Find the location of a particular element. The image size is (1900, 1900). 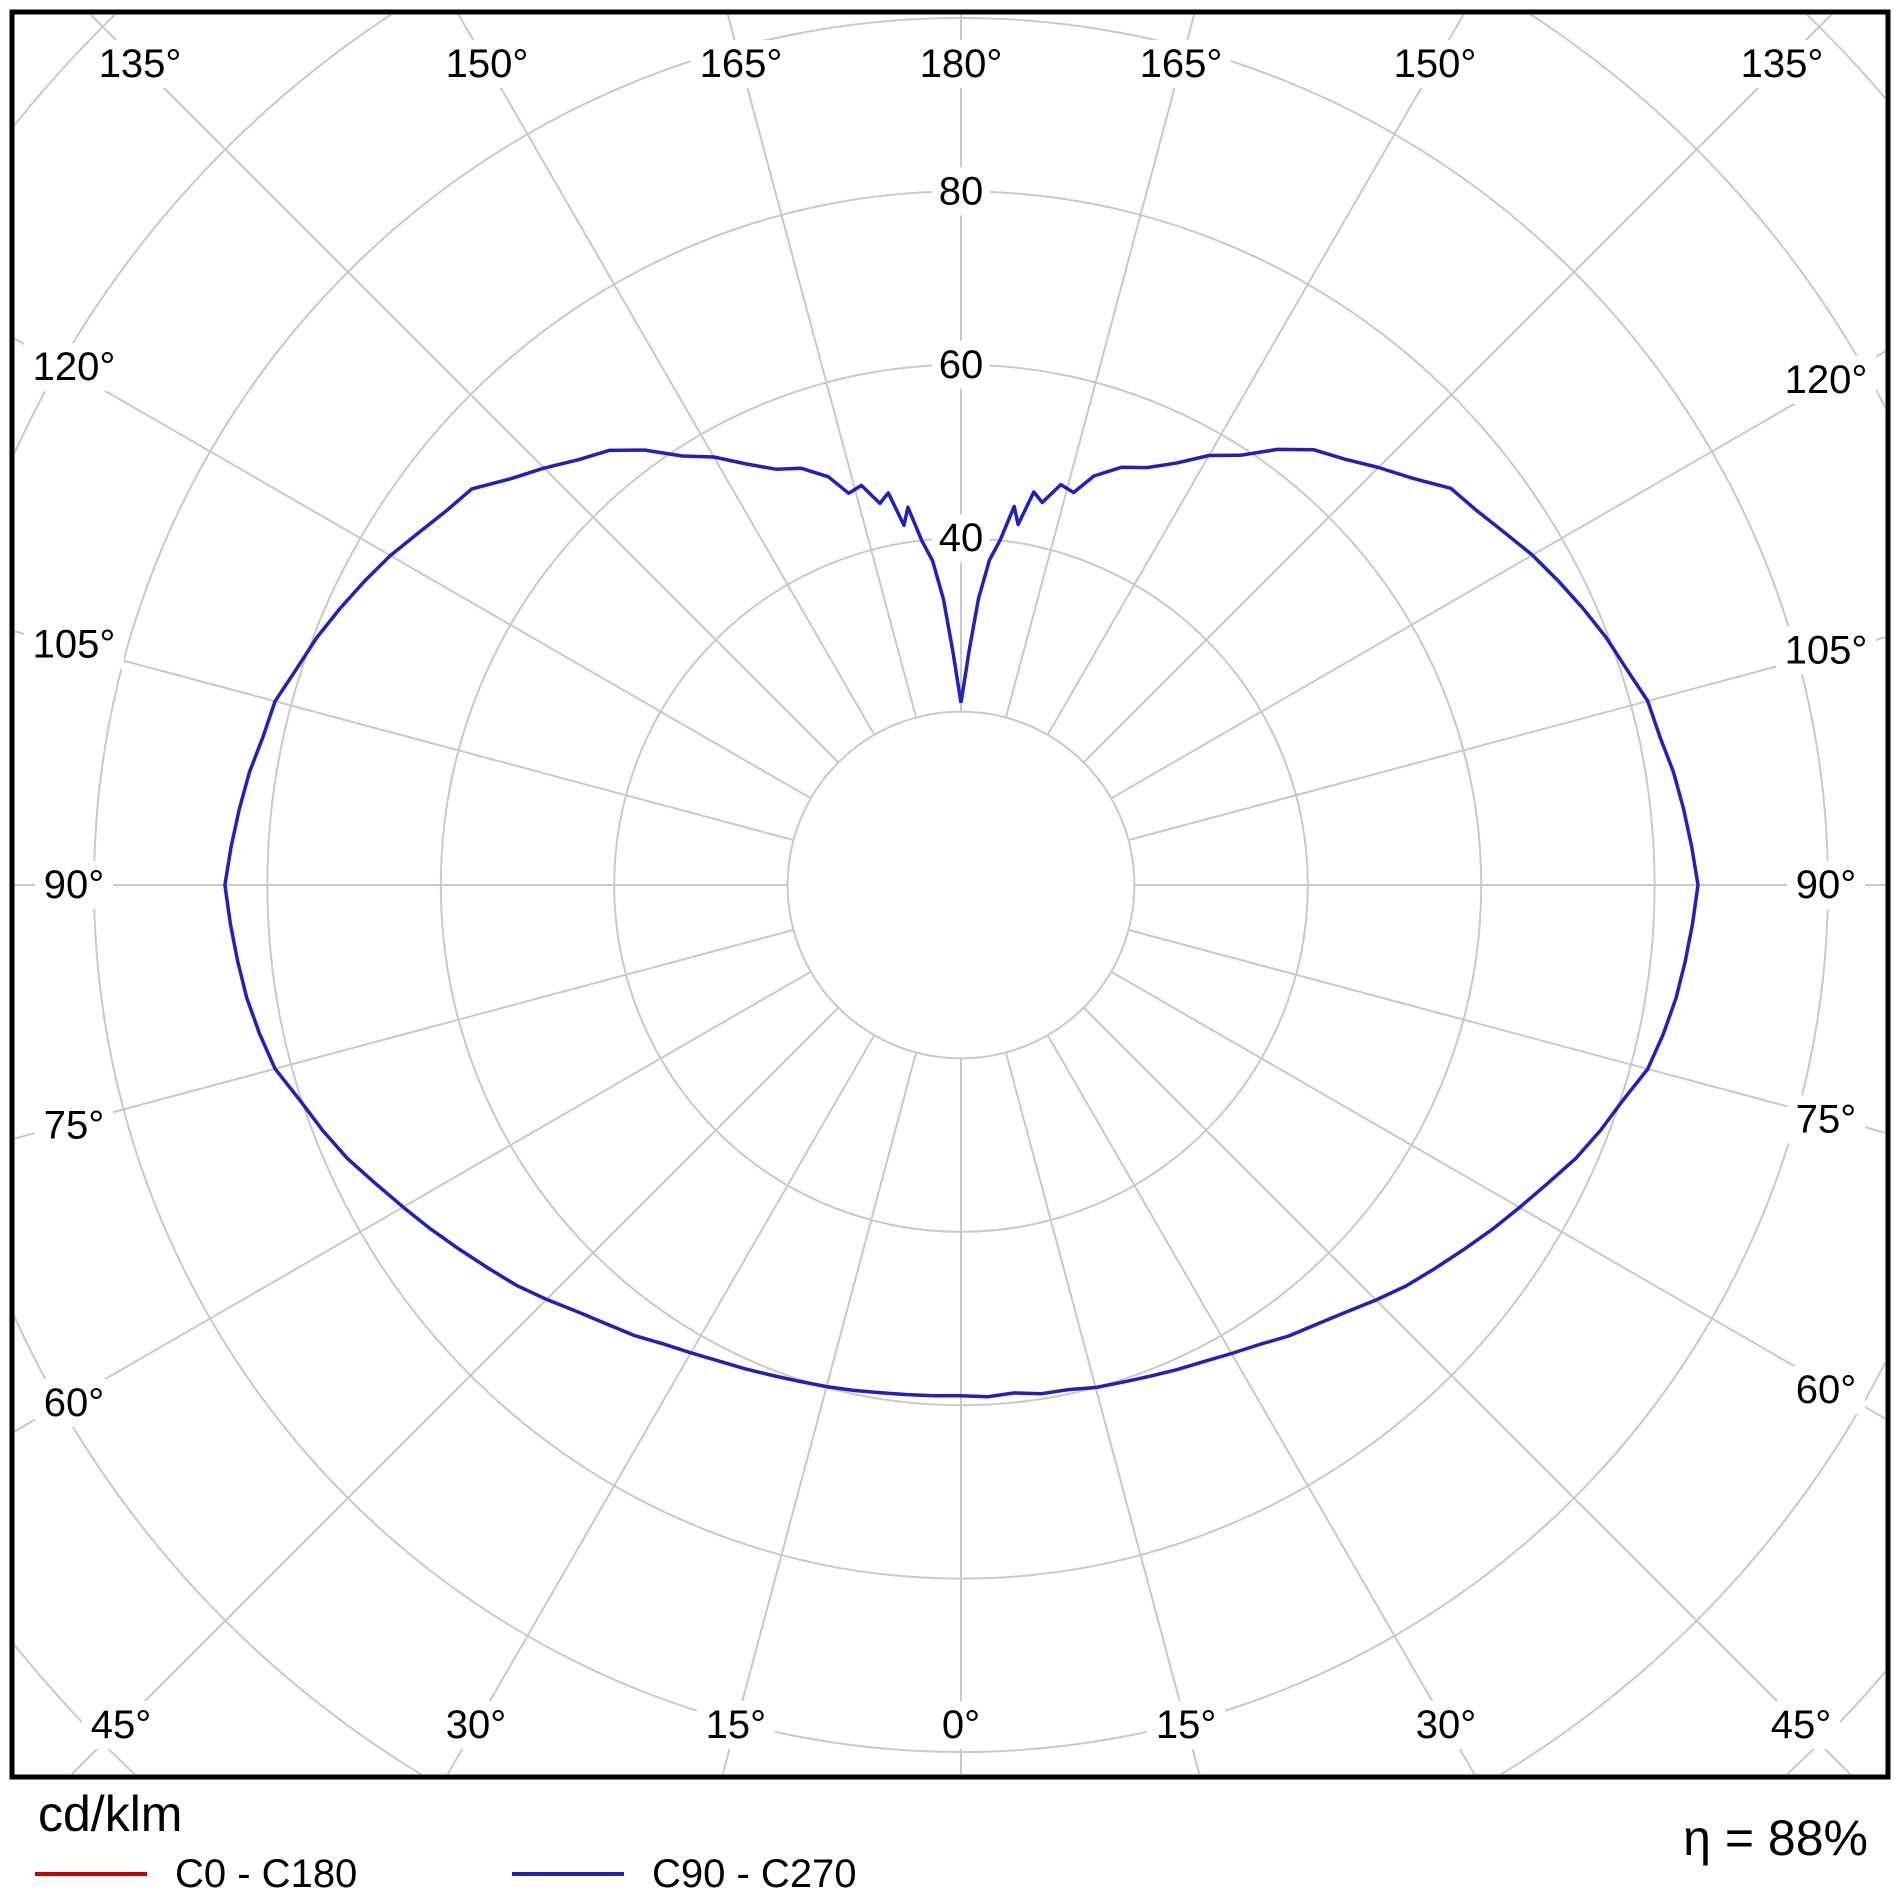

legend-label-c90-c270: C90 - C270 is located at coordinates (754, 1873).